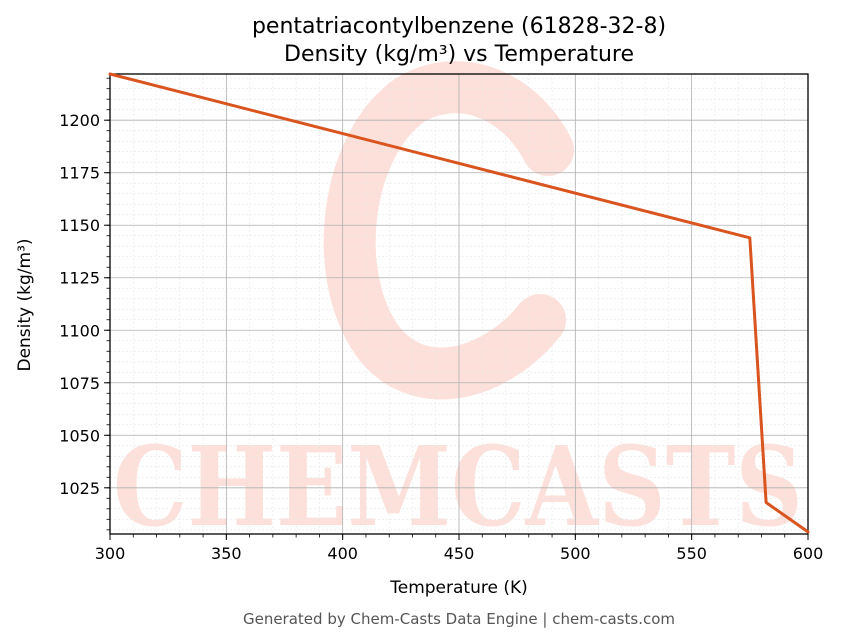 Image resolution: width=843 pixels, height=644 pixels. Describe the element at coordinates (79, 173) in the screenshot. I see `y-tick-label: 1175` at that location.